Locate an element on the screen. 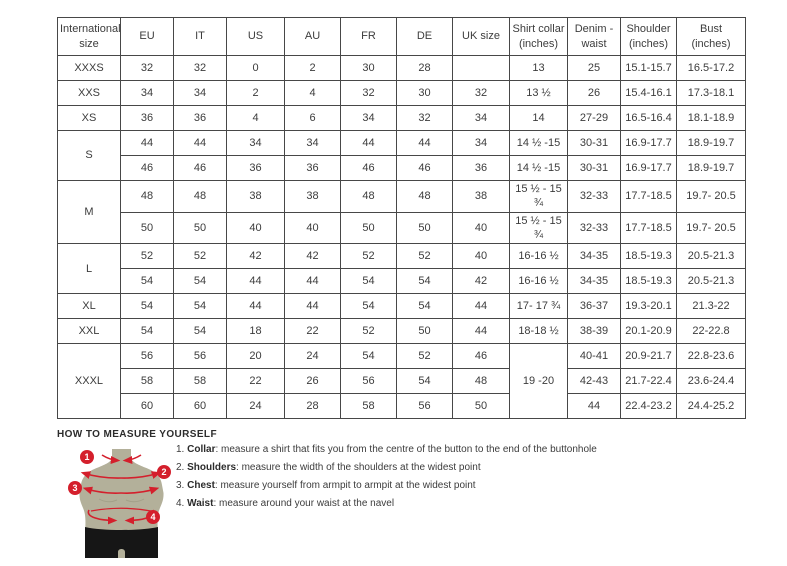  svg-text: 1 is located at coordinates (86, 457).